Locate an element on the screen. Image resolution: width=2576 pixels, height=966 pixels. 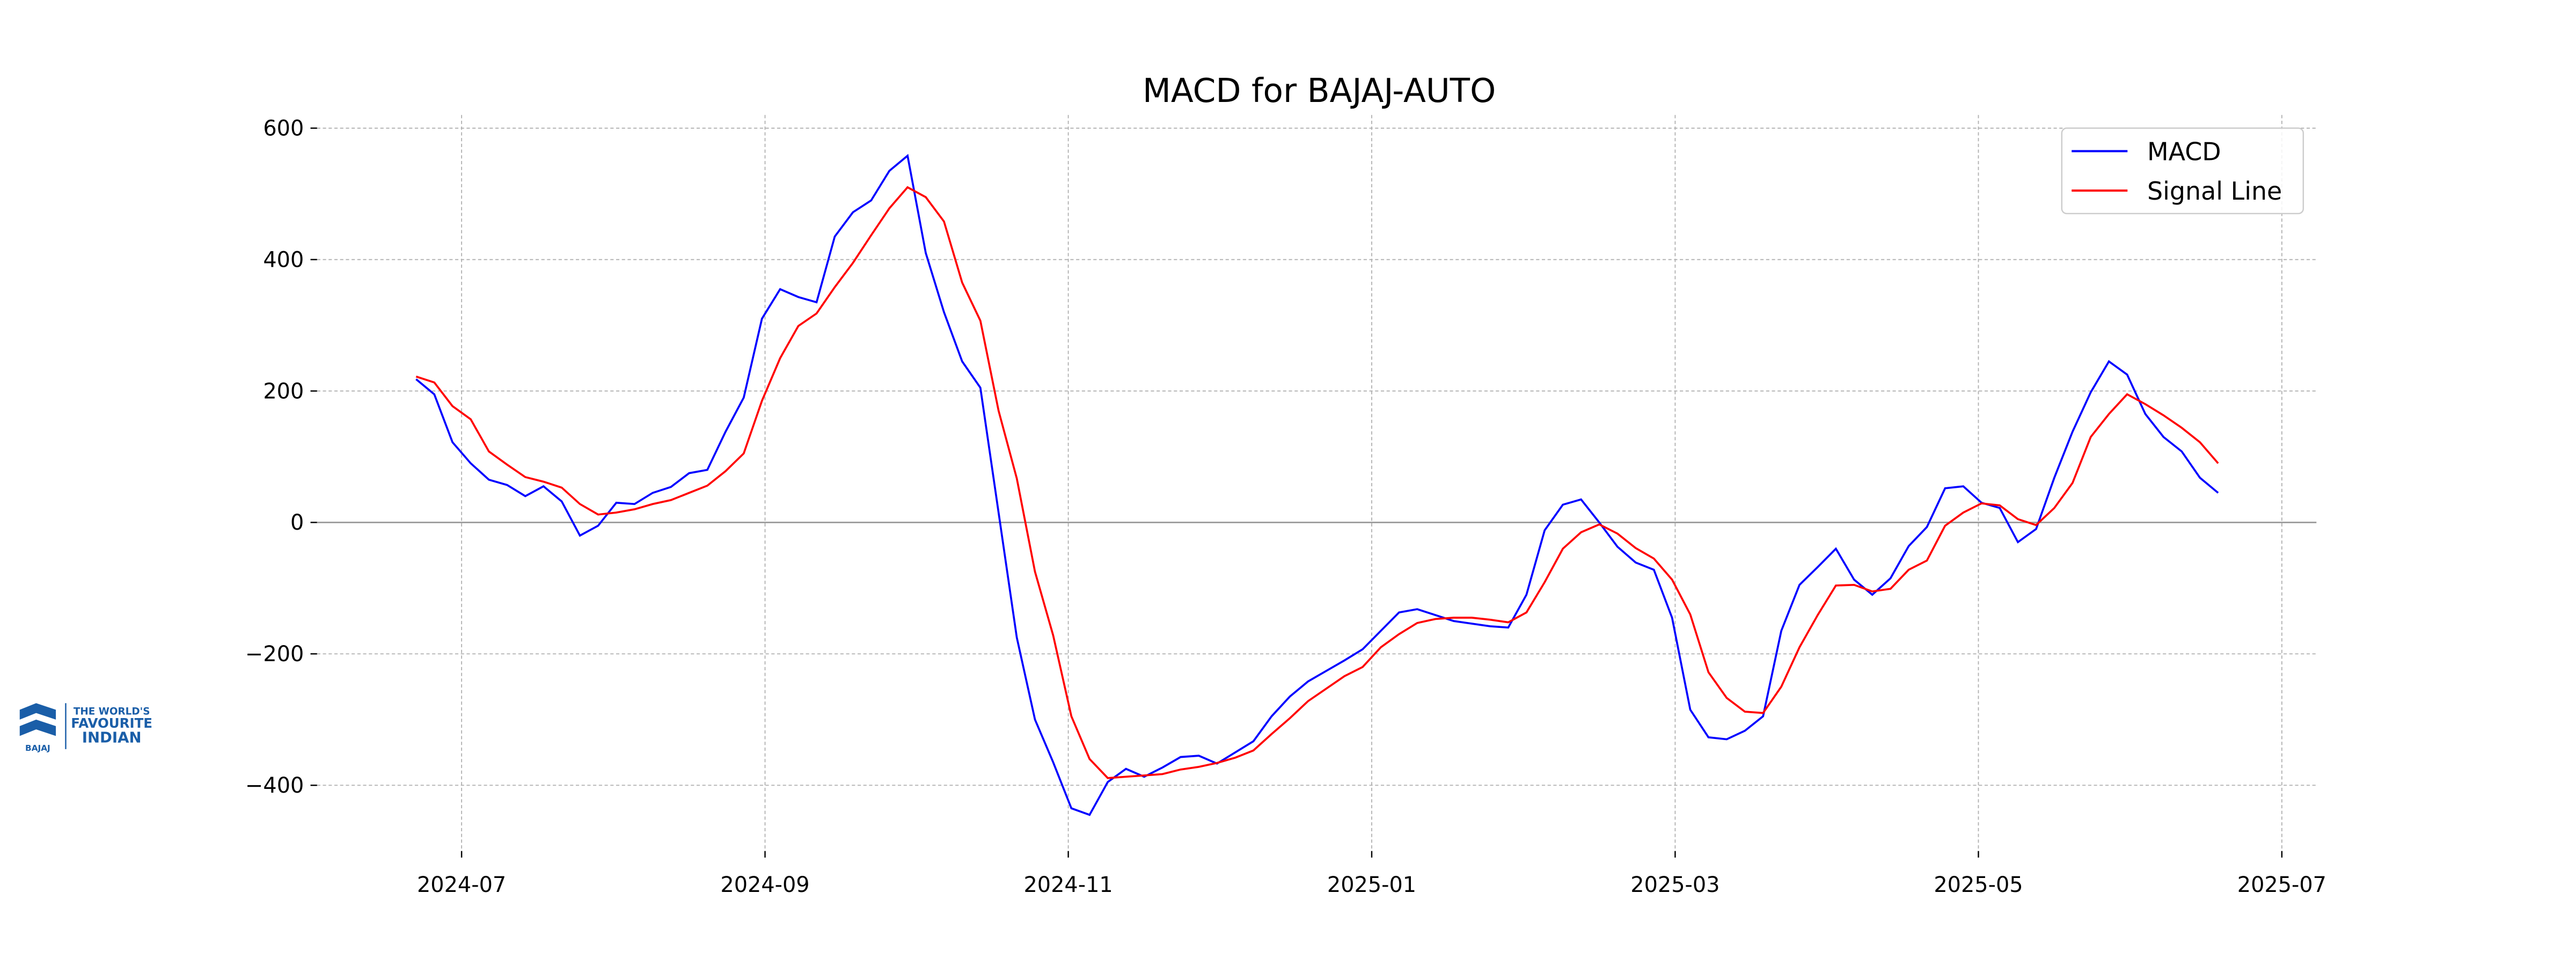
x-tick-label: 2024-07 is located at coordinates (461, 885).